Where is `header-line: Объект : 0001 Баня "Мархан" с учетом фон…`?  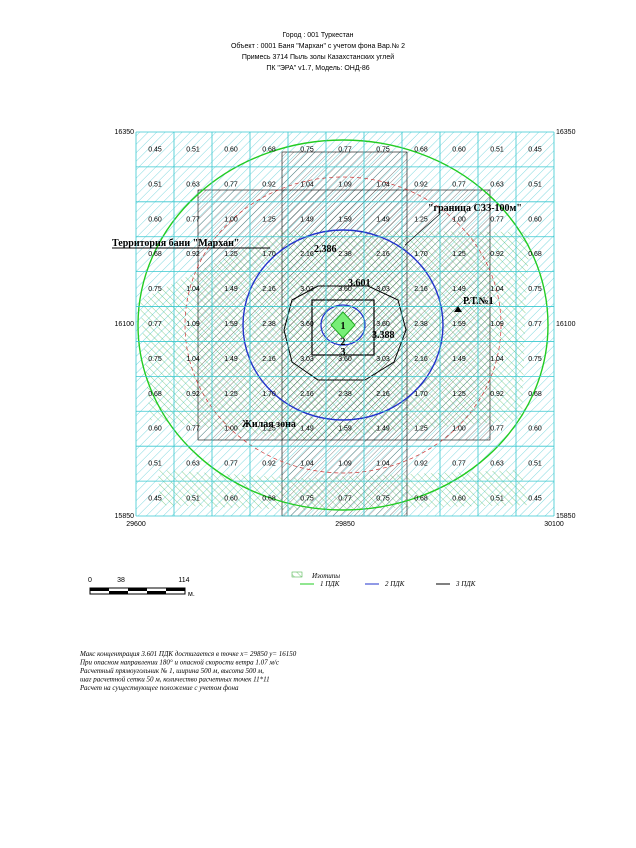 header-line: Объект : 0001 Баня "Мархан" с учетом фон… is located at coordinates (318, 46).